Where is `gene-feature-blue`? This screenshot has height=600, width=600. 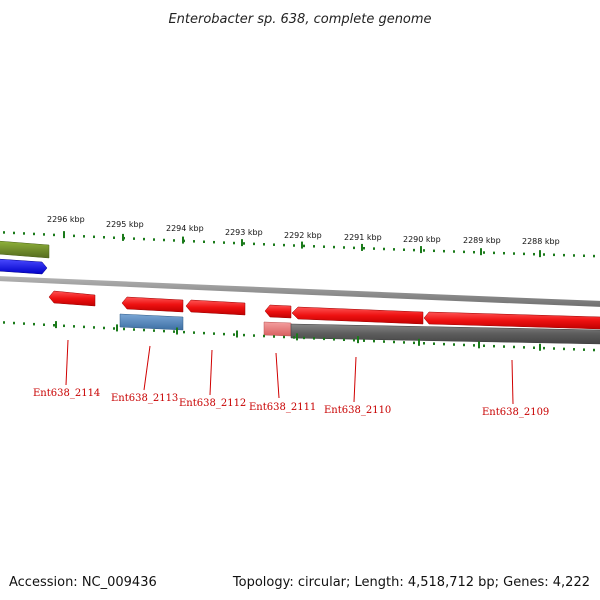 gene-feature-blue is located at coordinates (24, 266).